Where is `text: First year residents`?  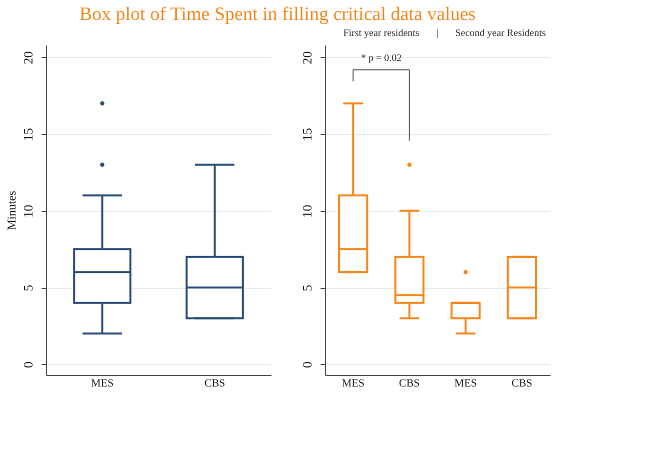
text: First year residents is located at coordinates (381, 33).